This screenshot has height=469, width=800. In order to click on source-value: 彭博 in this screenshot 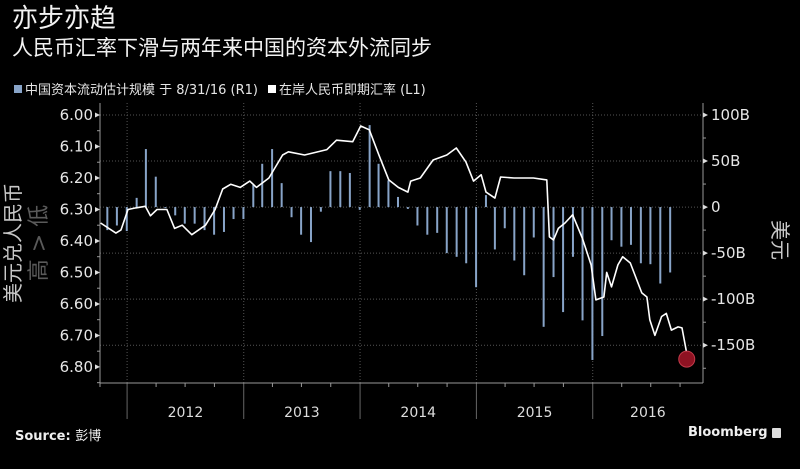, I will do `click(88, 436)`.